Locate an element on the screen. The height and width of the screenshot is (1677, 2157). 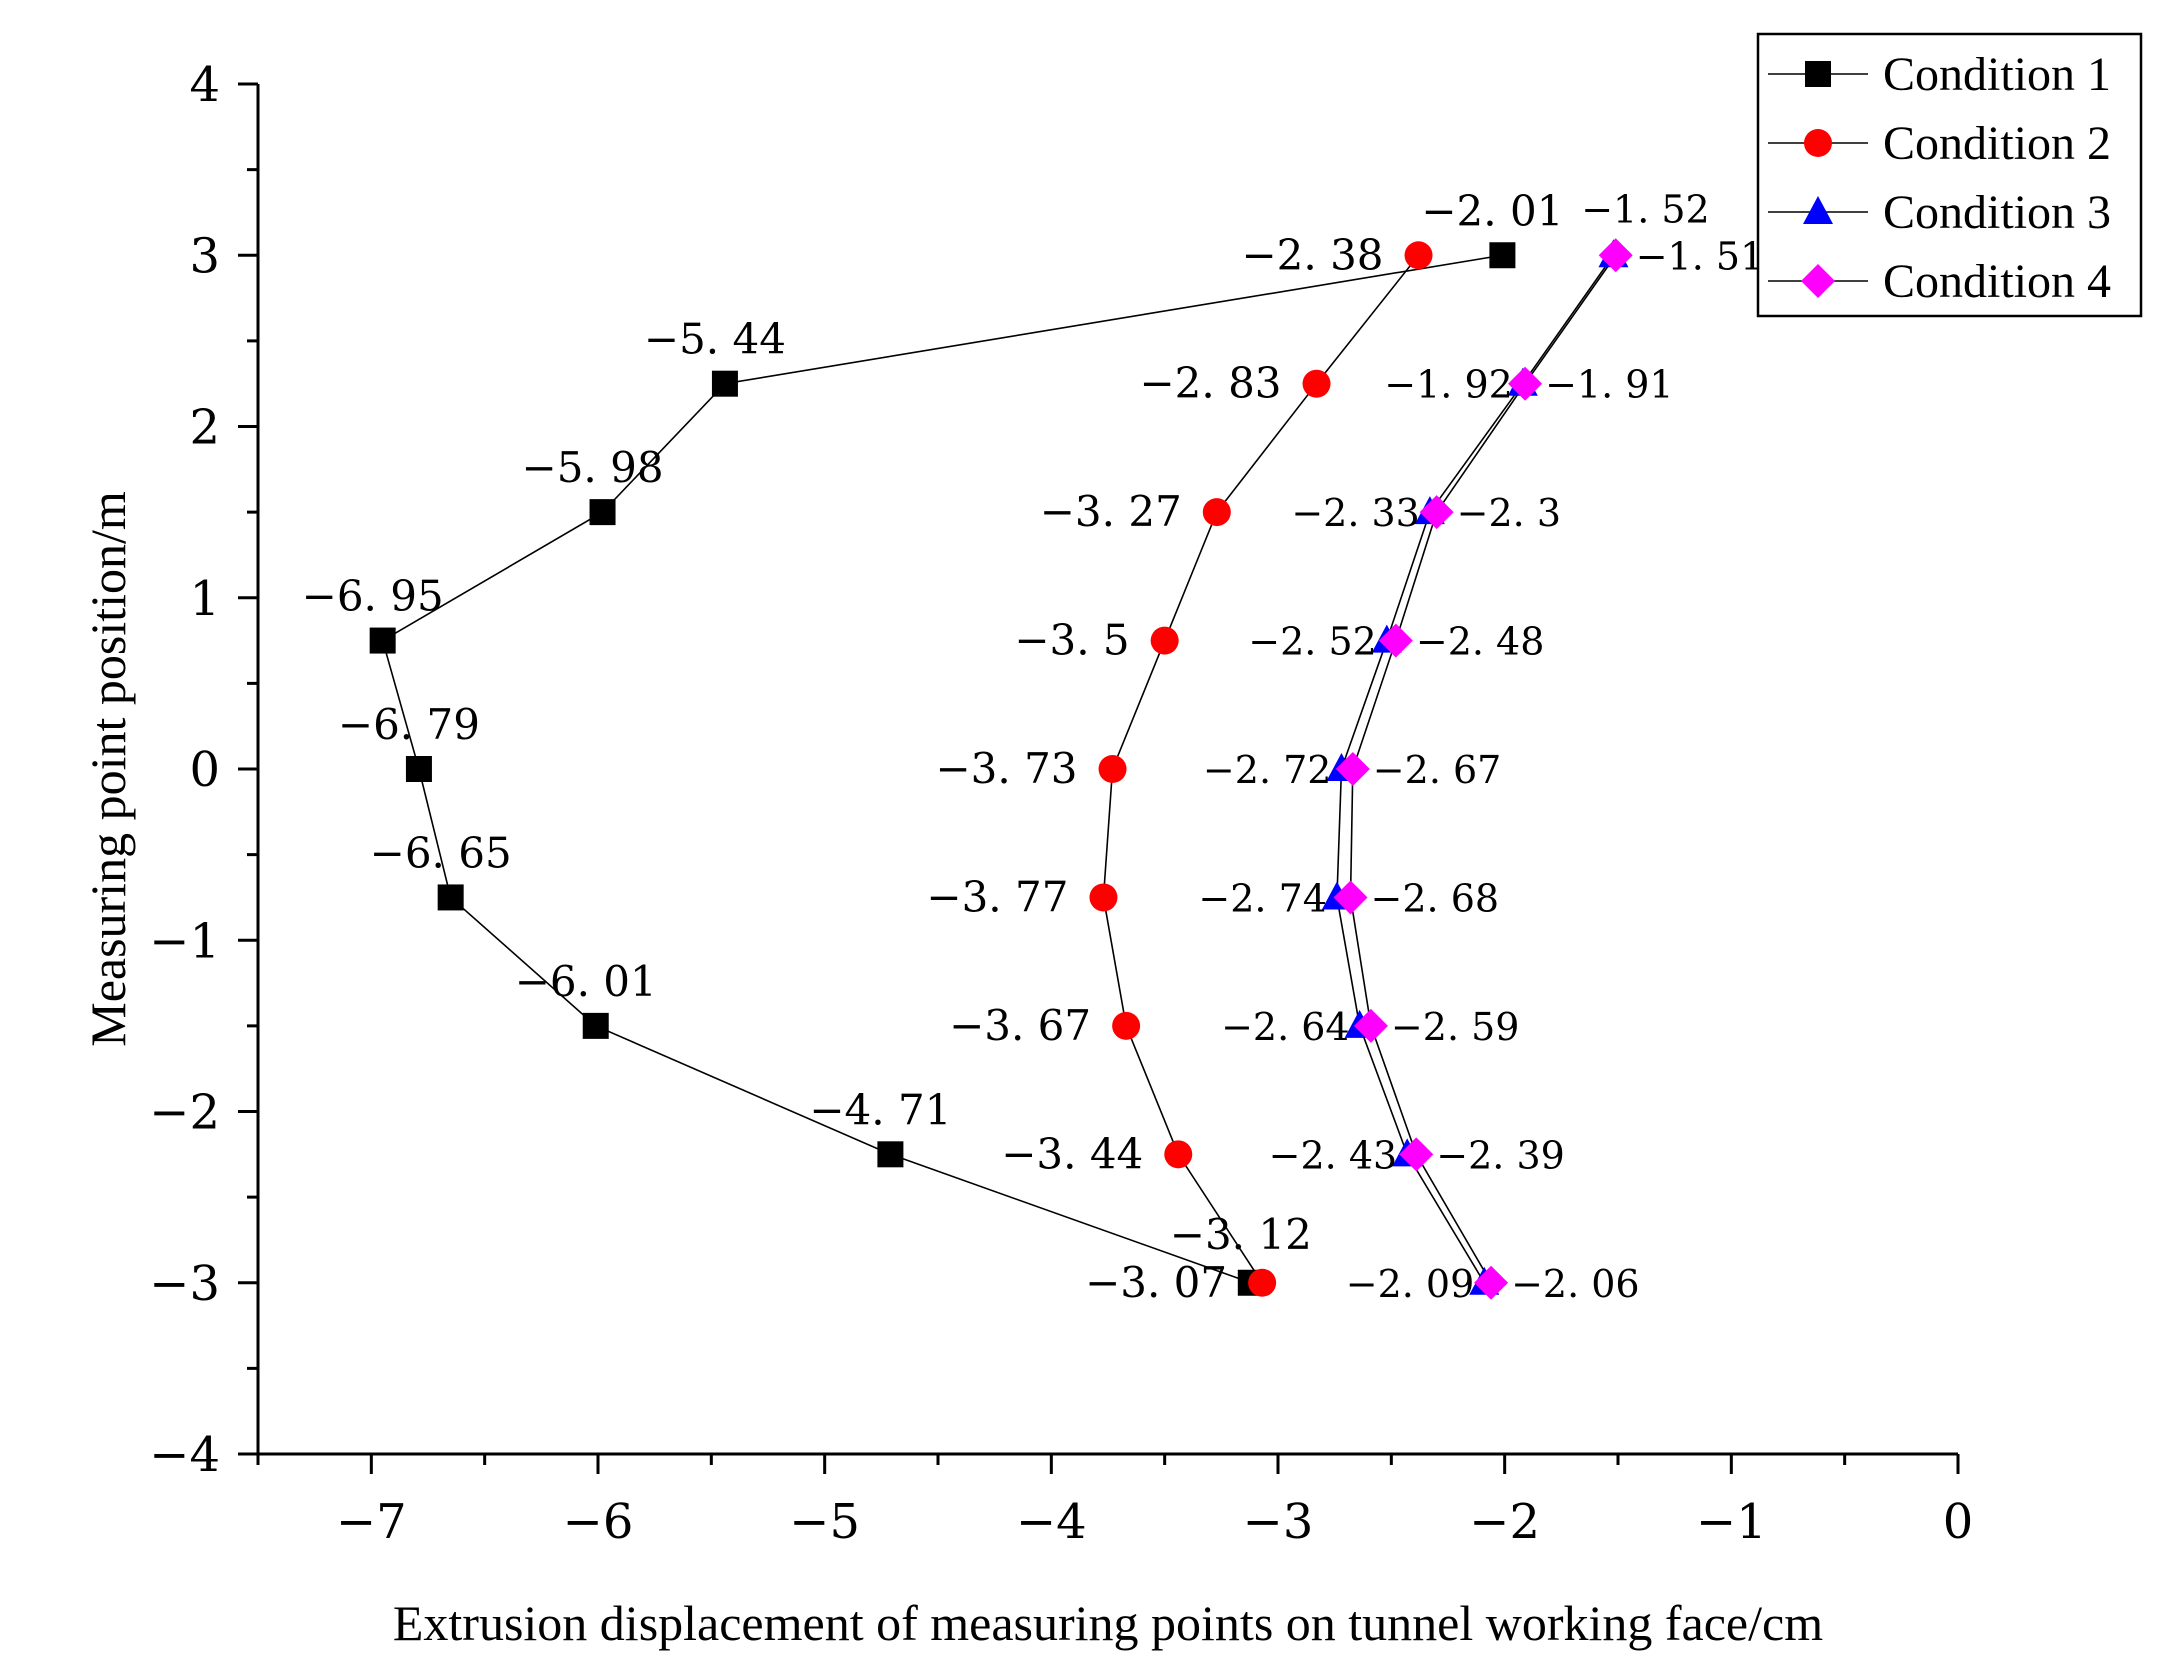
data-label-condition-2: −3. 07 is located at coordinates (1156, 1282).